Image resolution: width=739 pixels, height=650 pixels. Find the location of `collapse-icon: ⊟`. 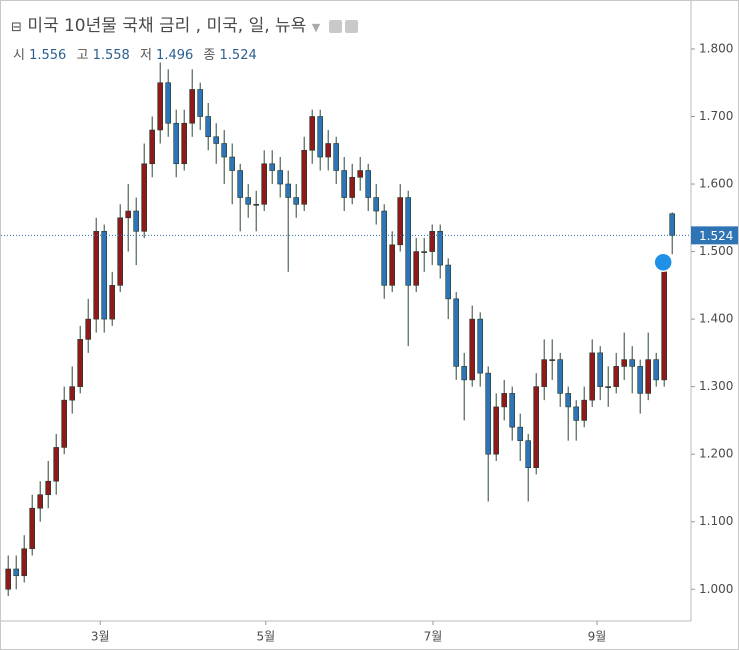

collapse-icon: ⊟ is located at coordinates (16, 27).